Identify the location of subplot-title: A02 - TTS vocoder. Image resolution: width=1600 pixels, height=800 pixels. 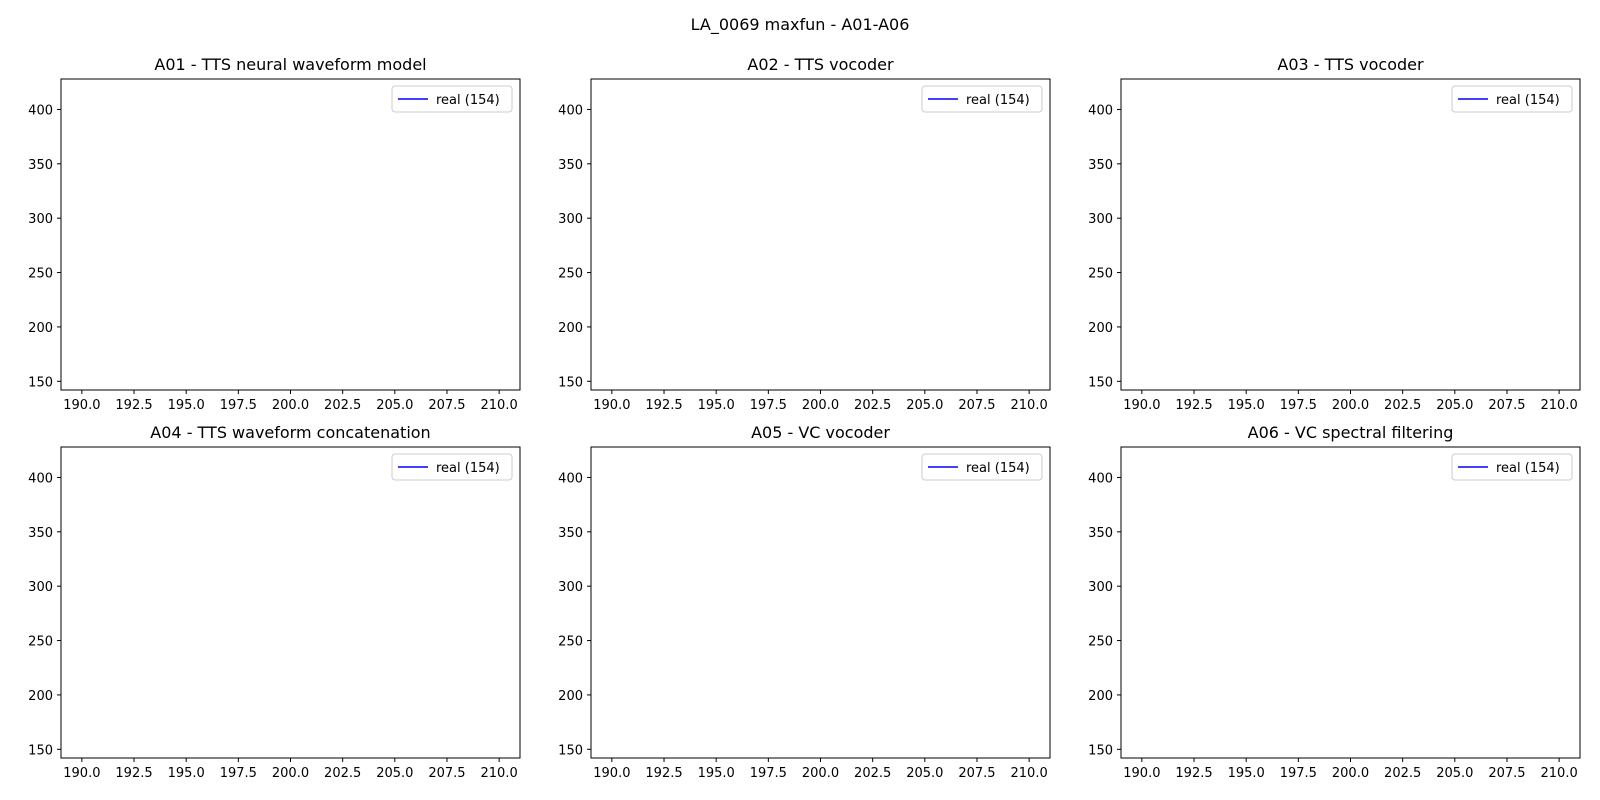
(820, 64).